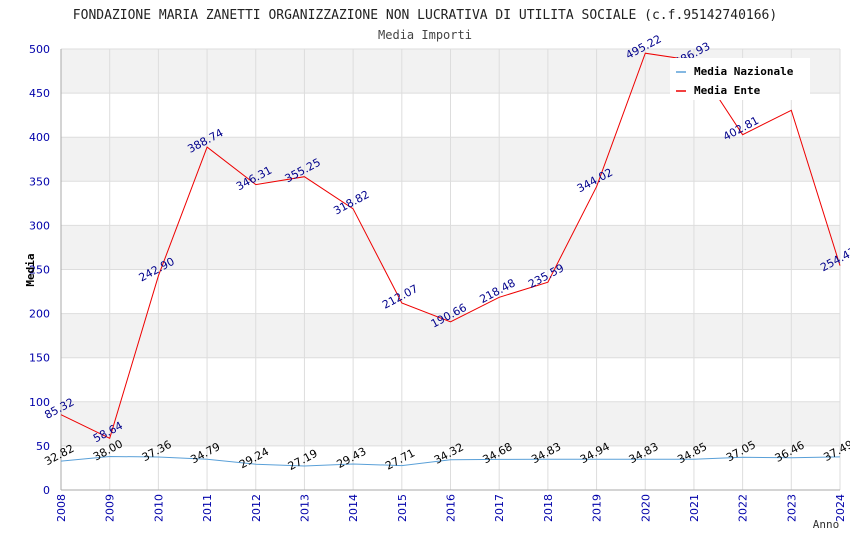 This screenshot has height=550, width=850. Describe the element at coordinates (39, 358) in the screenshot. I see `y-tick-label: 150` at that location.